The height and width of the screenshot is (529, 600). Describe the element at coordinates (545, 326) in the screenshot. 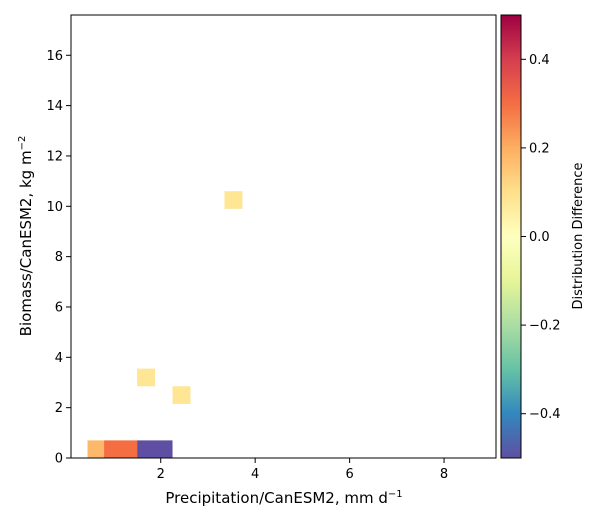

I see `colorbar-tick-label: −0.2` at that location.